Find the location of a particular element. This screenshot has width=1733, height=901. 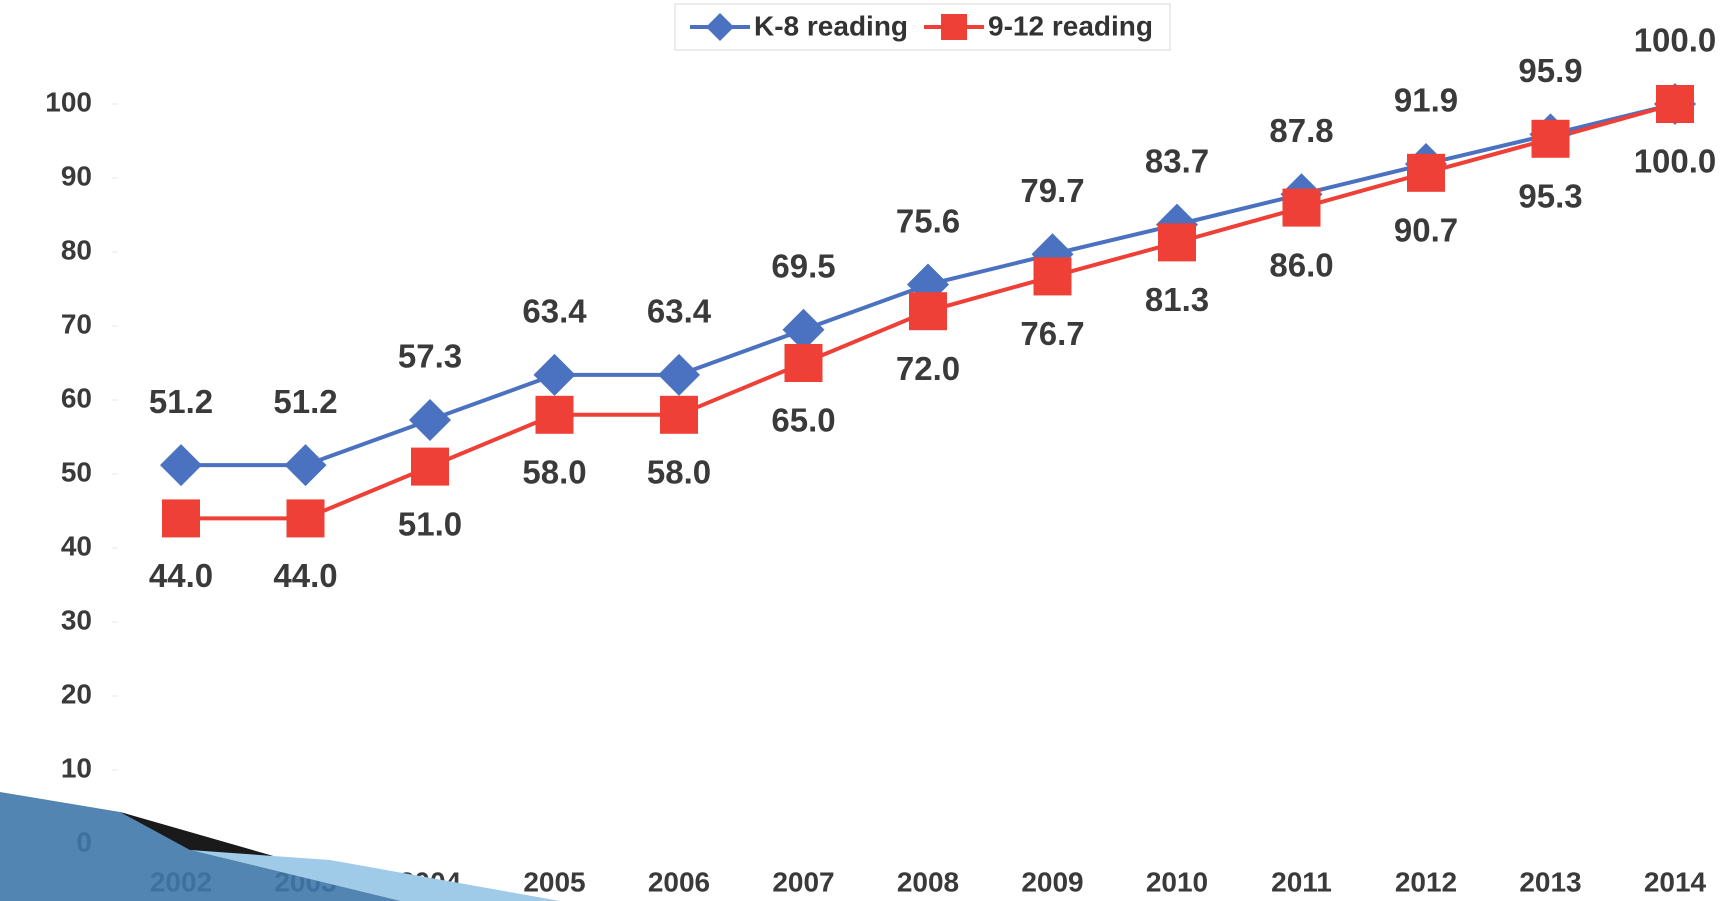

legend-label: 9-12 reading is located at coordinates (1070, 25).